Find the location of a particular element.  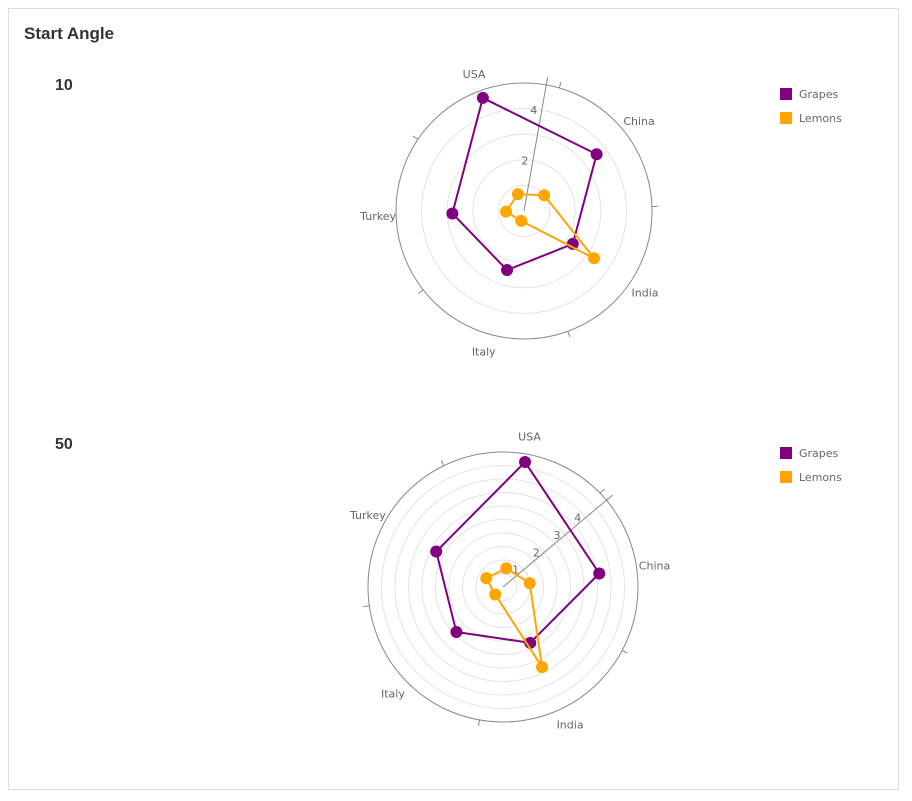

legend-1: Grapes Lemons is located at coordinates (811, 106).